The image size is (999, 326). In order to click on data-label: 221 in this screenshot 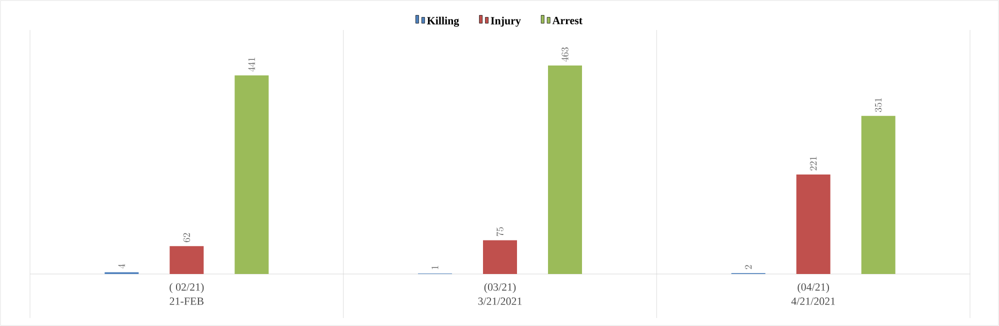, I will do `click(813, 163)`.